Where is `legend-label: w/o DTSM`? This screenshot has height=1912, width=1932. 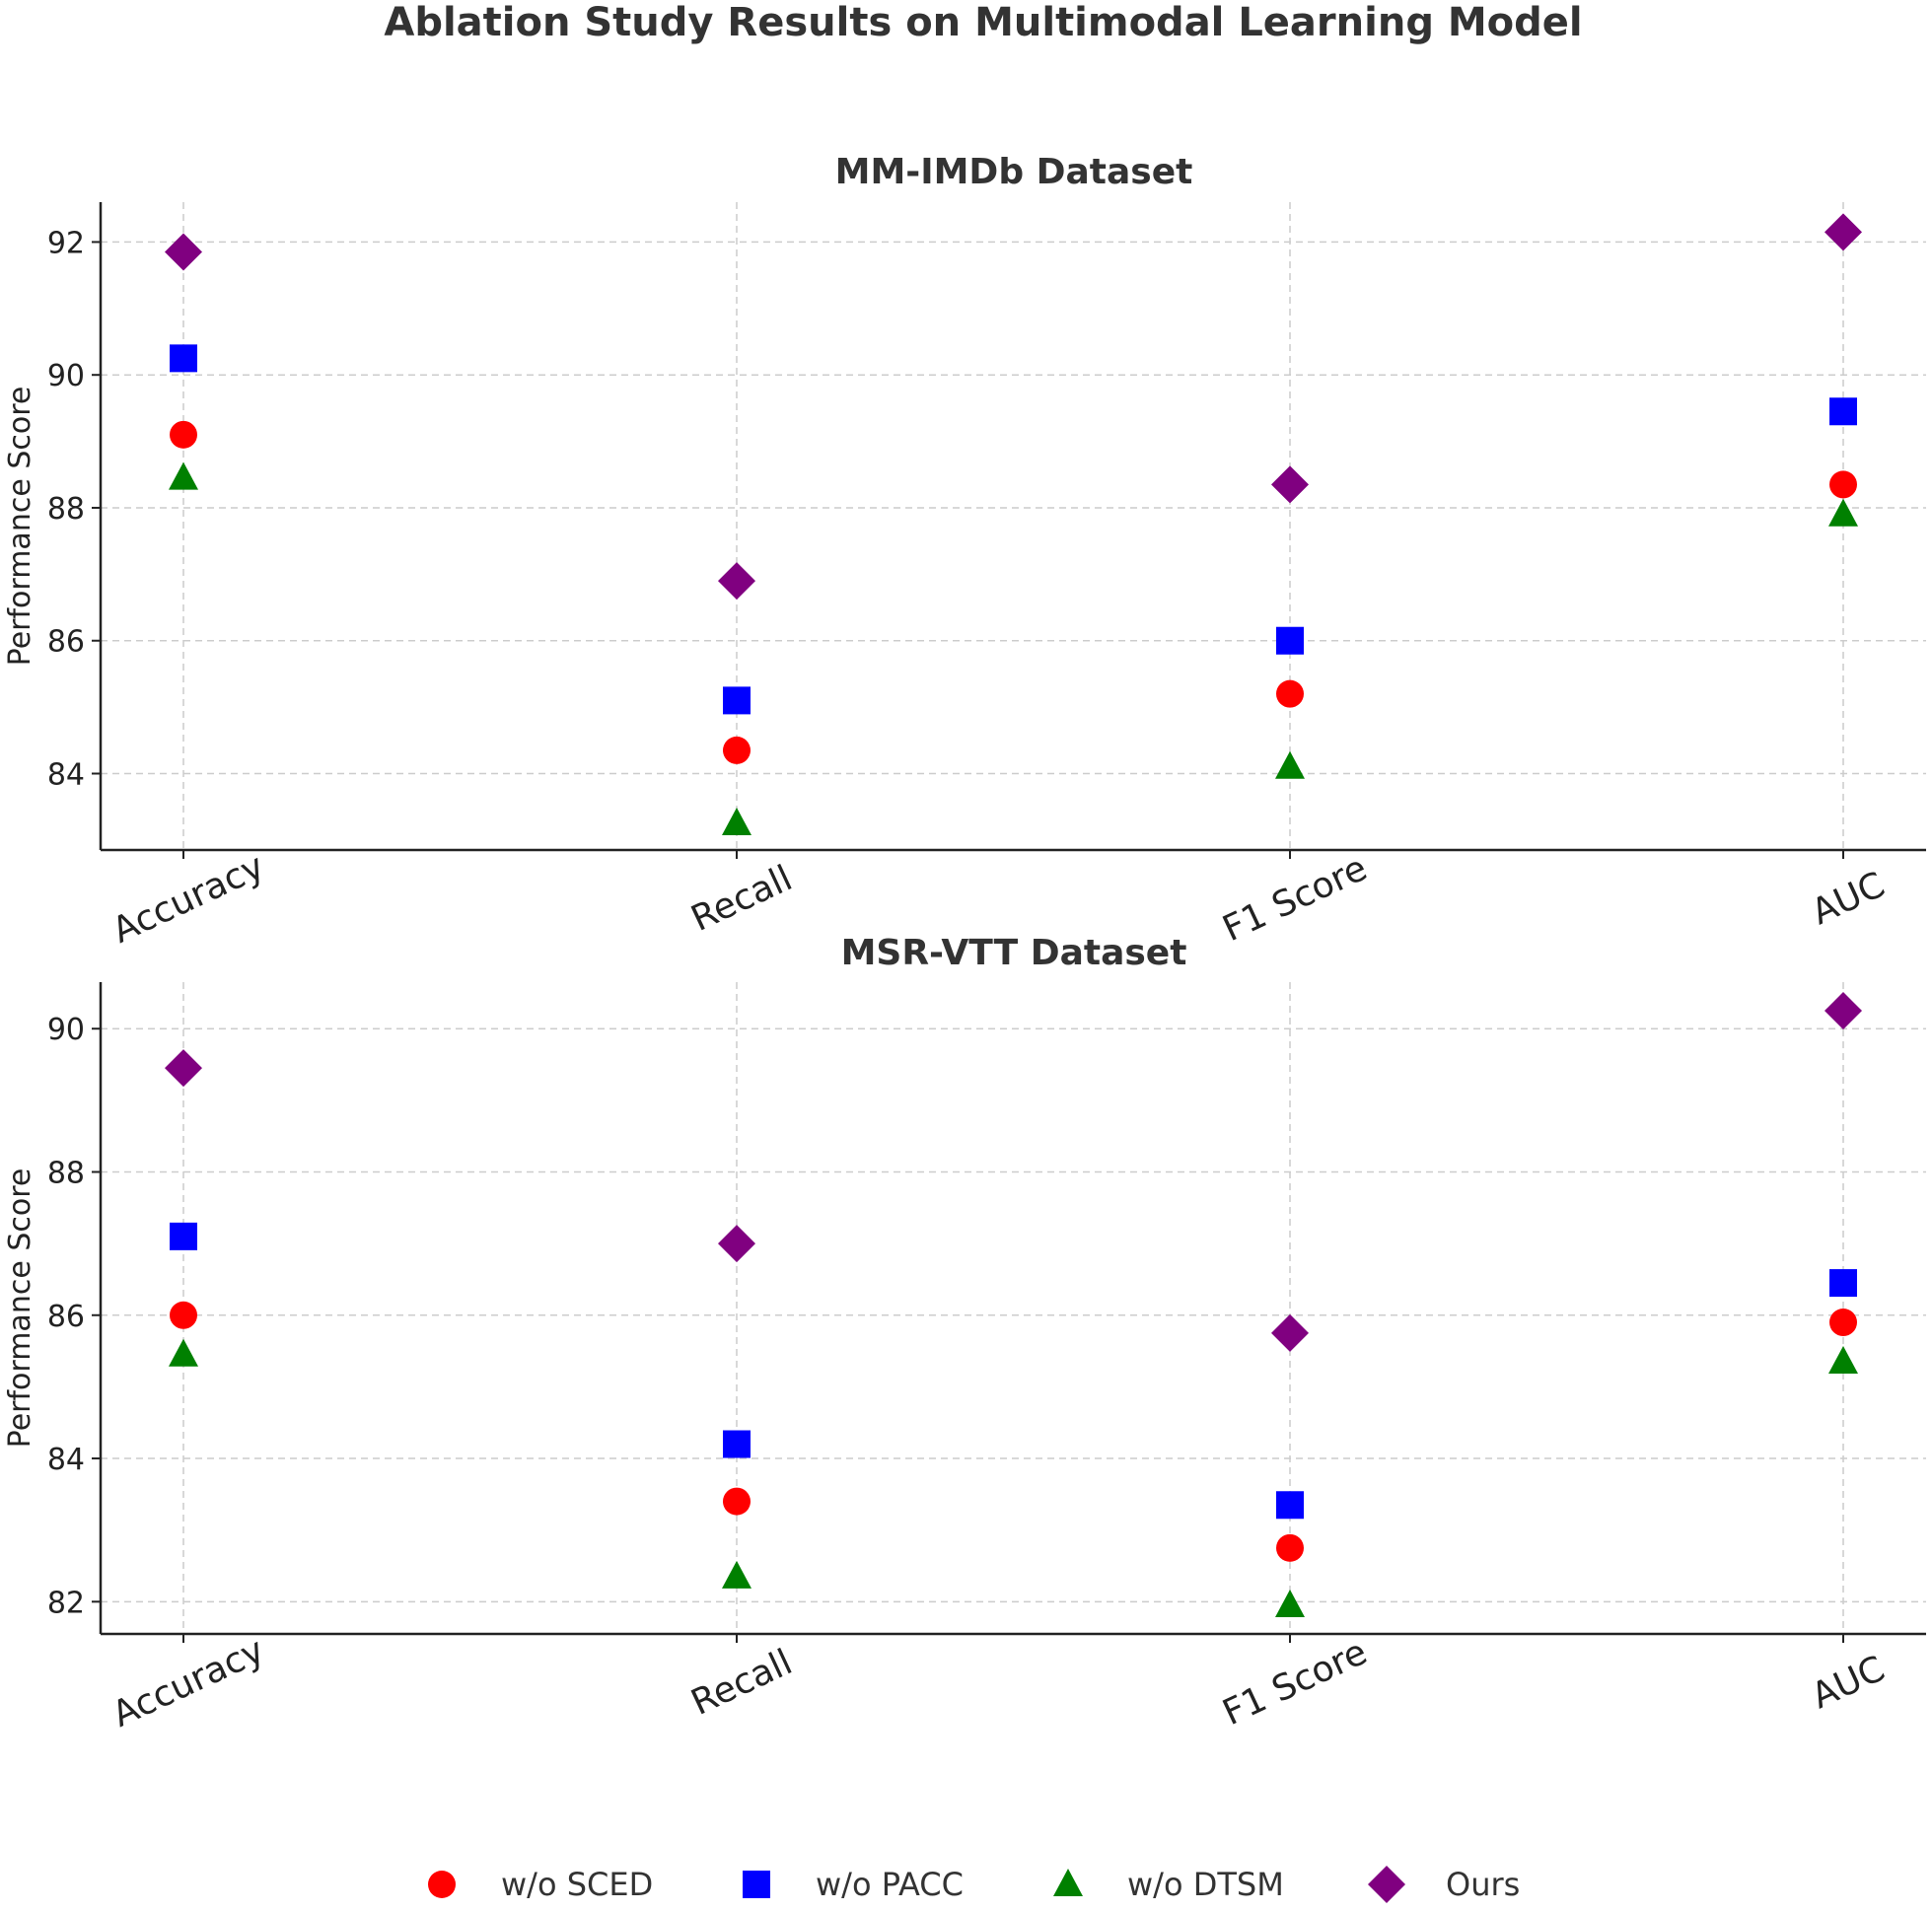 legend-label: w/o DTSM is located at coordinates (1206, 1884).